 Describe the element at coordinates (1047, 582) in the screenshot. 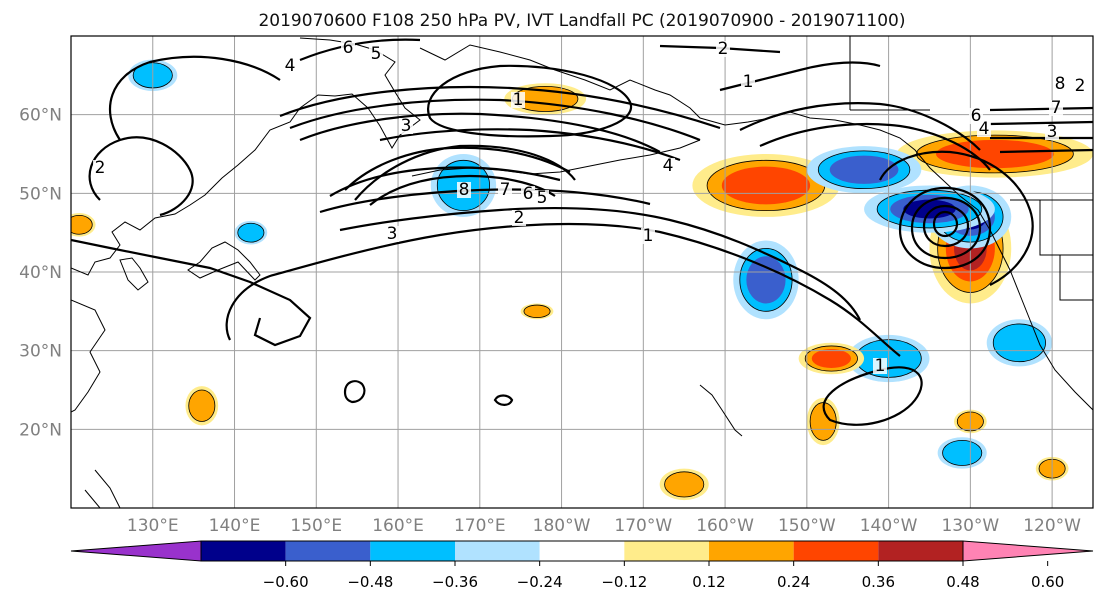

I see `colorbar-tick-label: 0.60` at that location.